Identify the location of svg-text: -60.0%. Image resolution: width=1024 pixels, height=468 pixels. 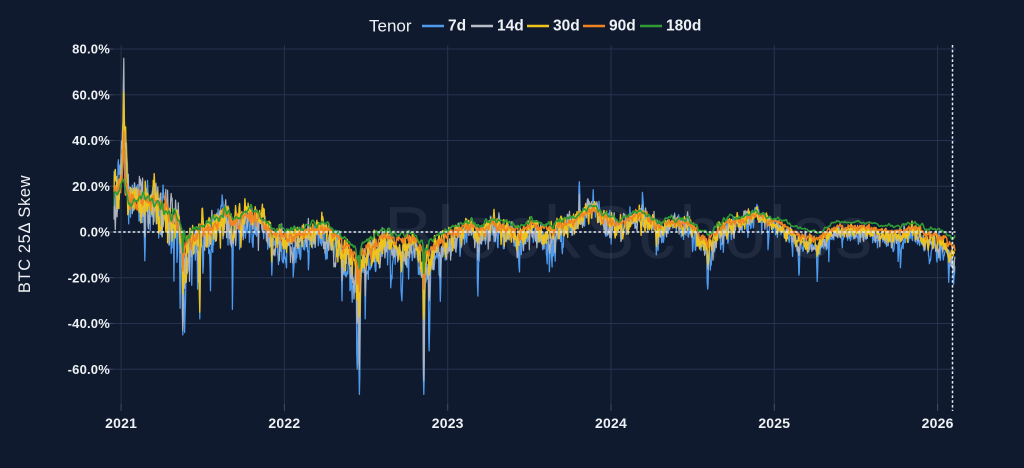
(89, 369).